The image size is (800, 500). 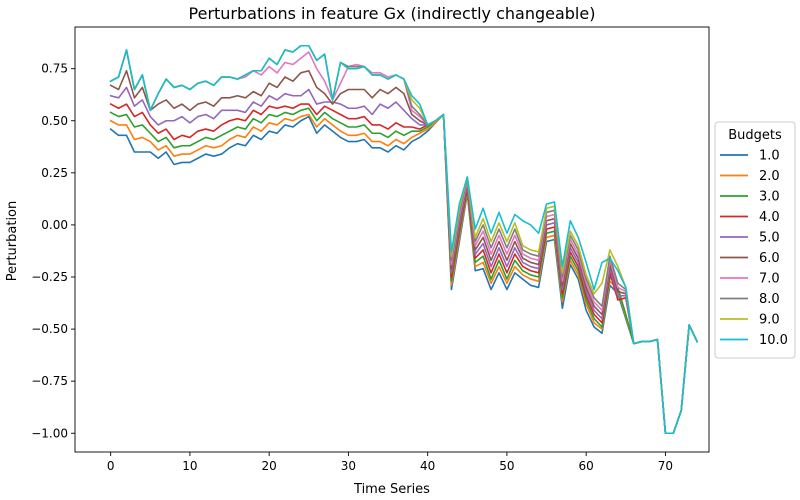 I want to click on legend-entry-8: 9.0, so click(x=769, y=320).